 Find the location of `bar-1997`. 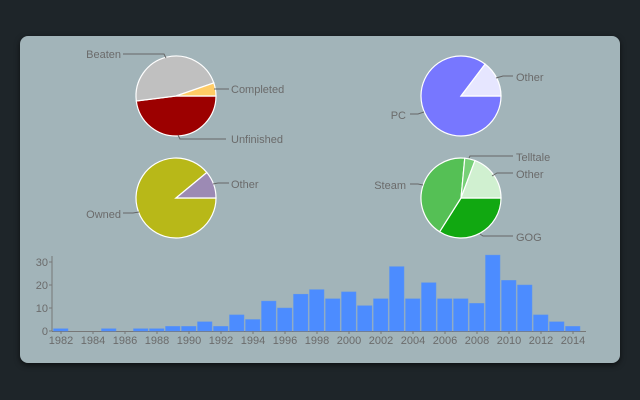

bar-1997 is located at coordinates (301, 312).